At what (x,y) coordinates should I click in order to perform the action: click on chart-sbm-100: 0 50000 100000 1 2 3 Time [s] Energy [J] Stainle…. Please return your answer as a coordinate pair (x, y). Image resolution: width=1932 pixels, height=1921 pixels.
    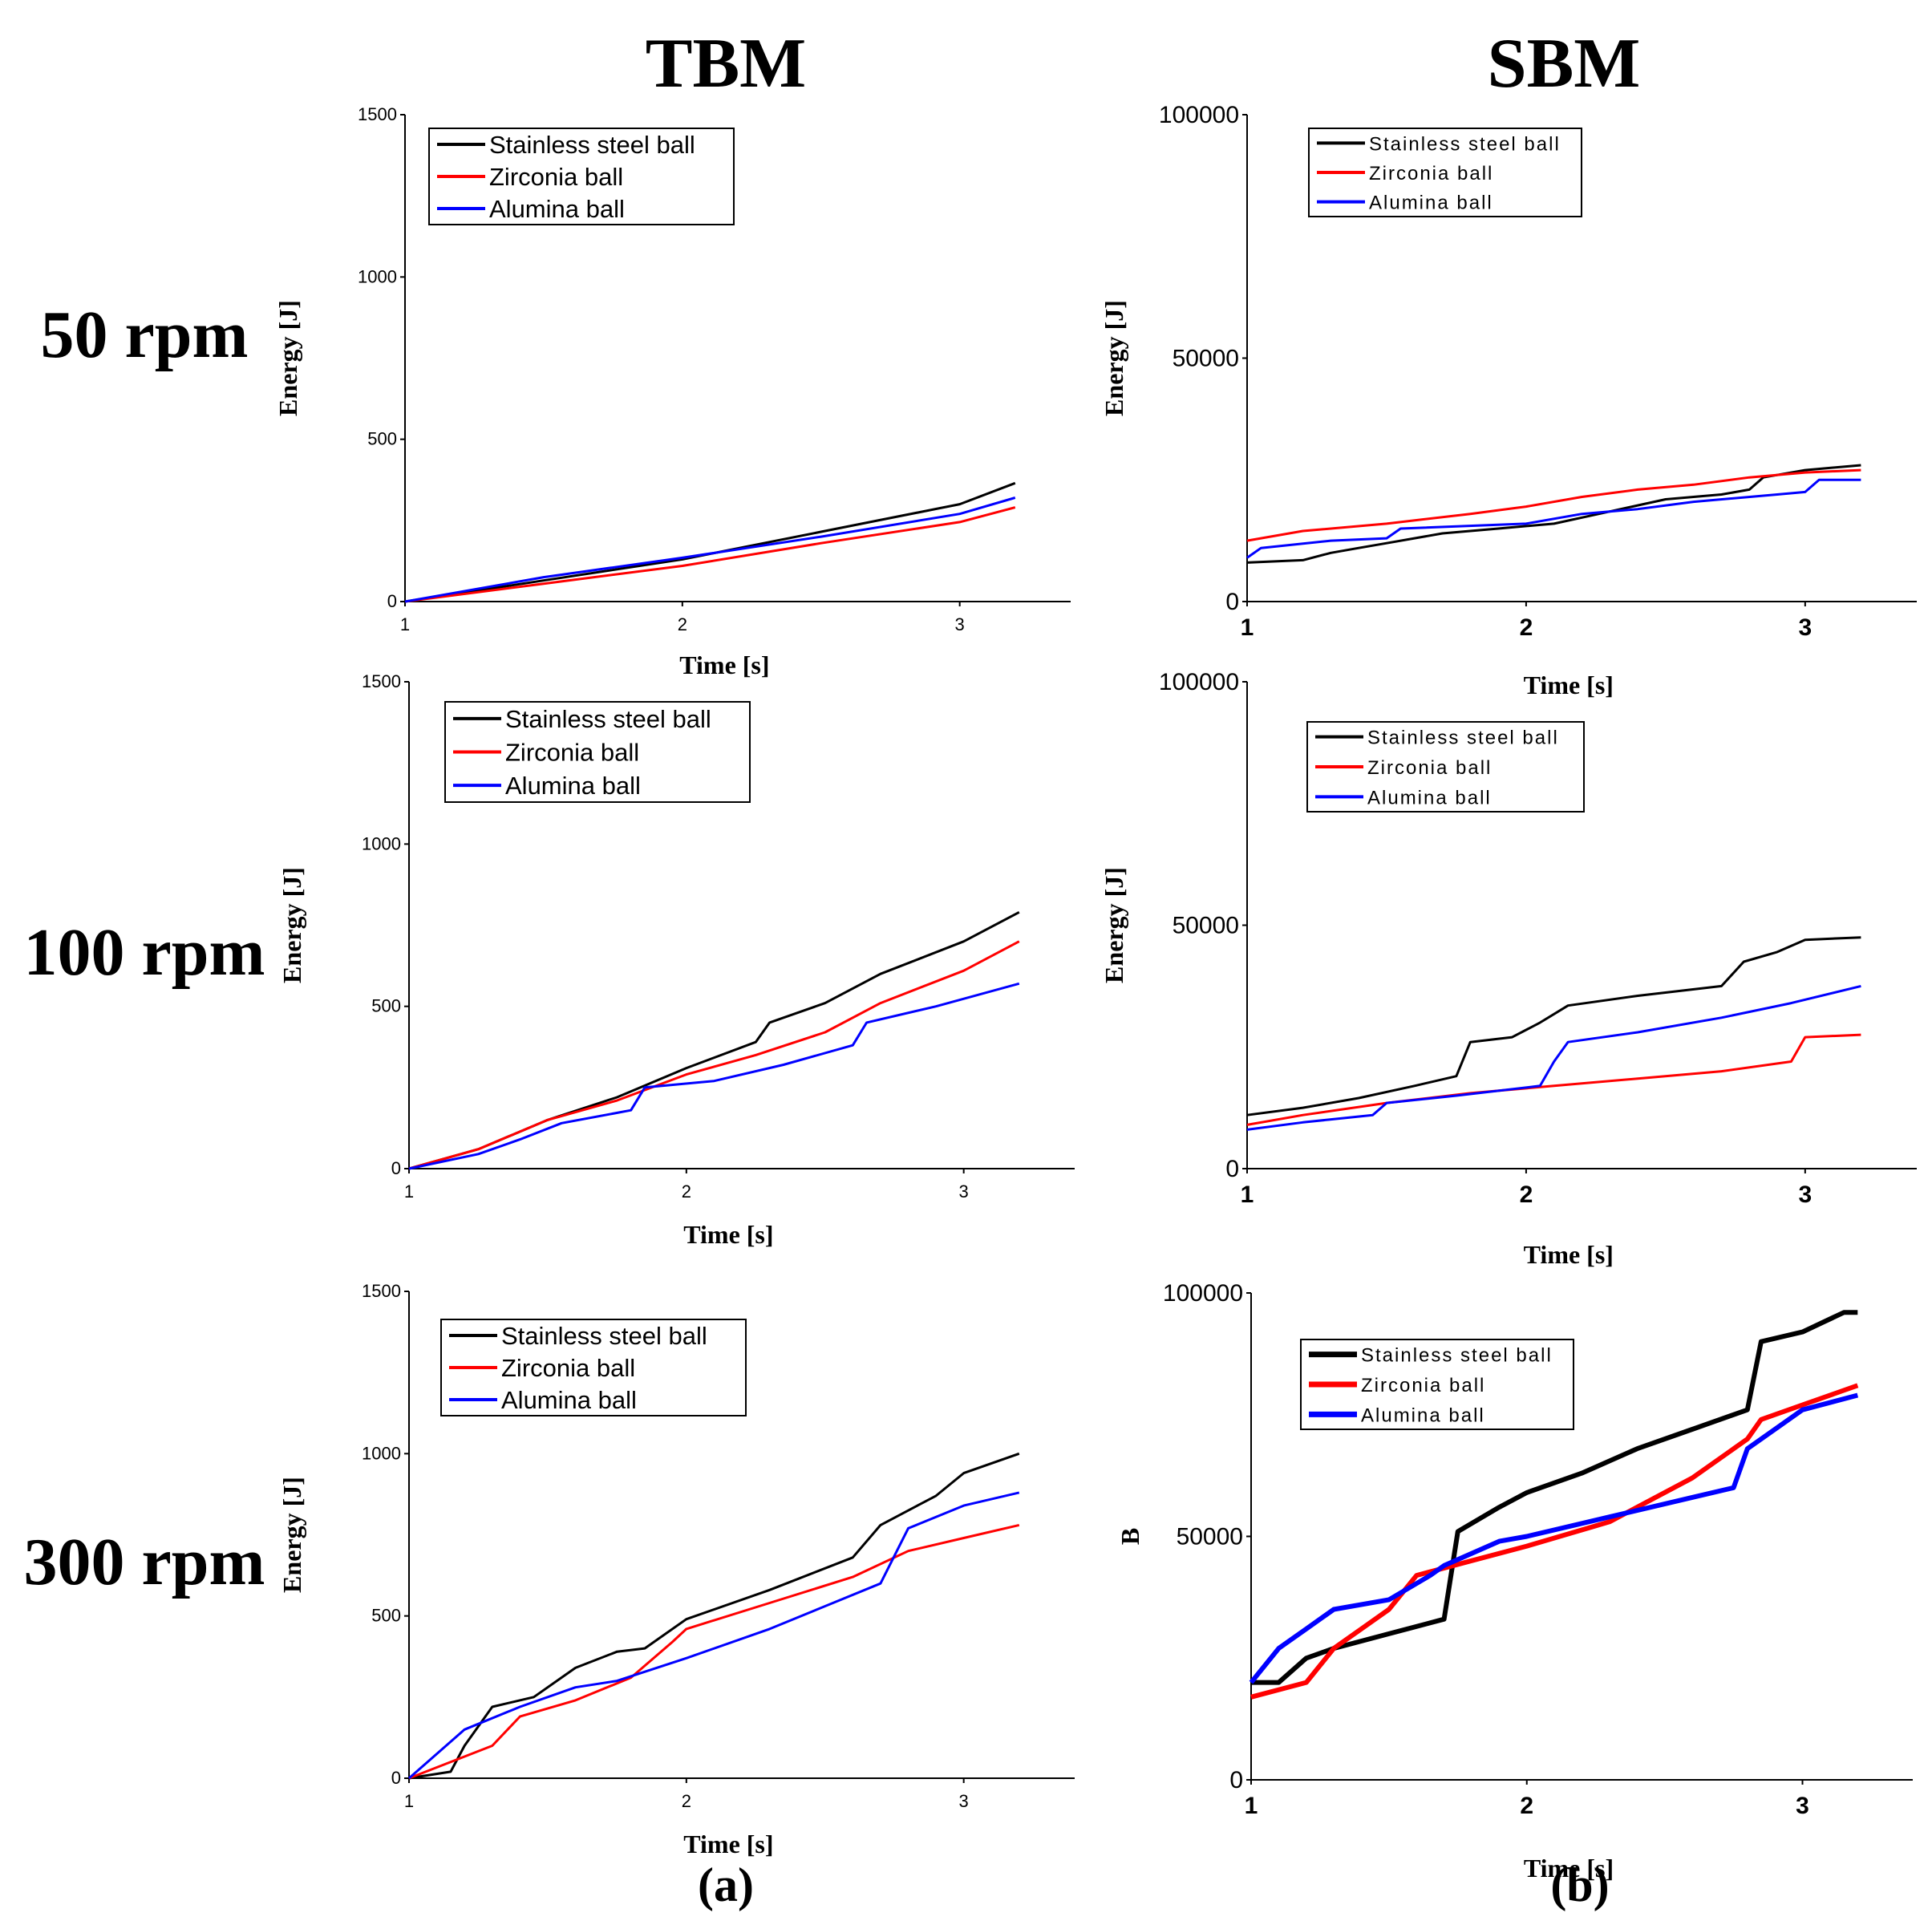
    Looking at the image, I should click on (1508, 969).